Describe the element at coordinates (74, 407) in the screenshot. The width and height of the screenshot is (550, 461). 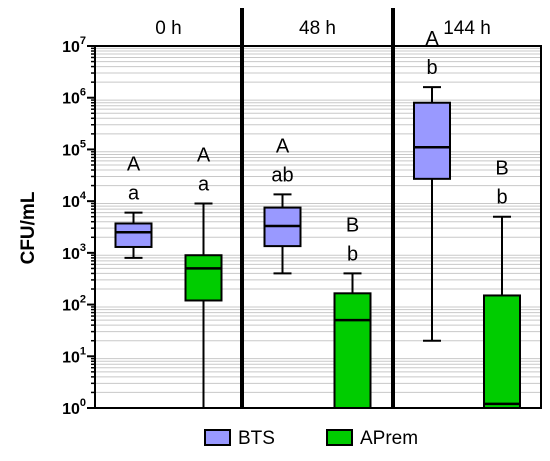
I see `y-tick-label: 10⁰` at that location.